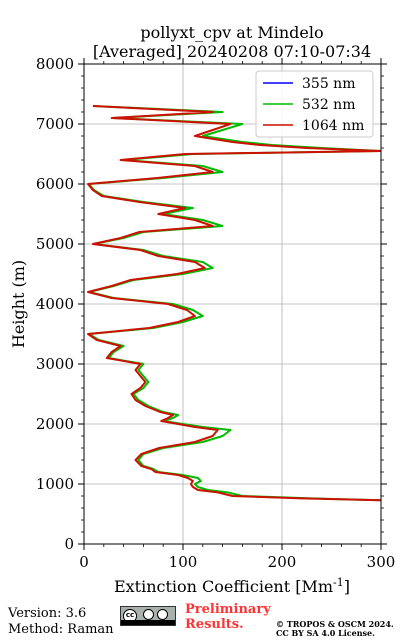 The height and width of the screenshot is (640, 400). What do you see at coordinates (231, 32) in the screenshot?
I see `chart-title: pollyxt_cpv at Mindelo` at bounding box center [231, 32].